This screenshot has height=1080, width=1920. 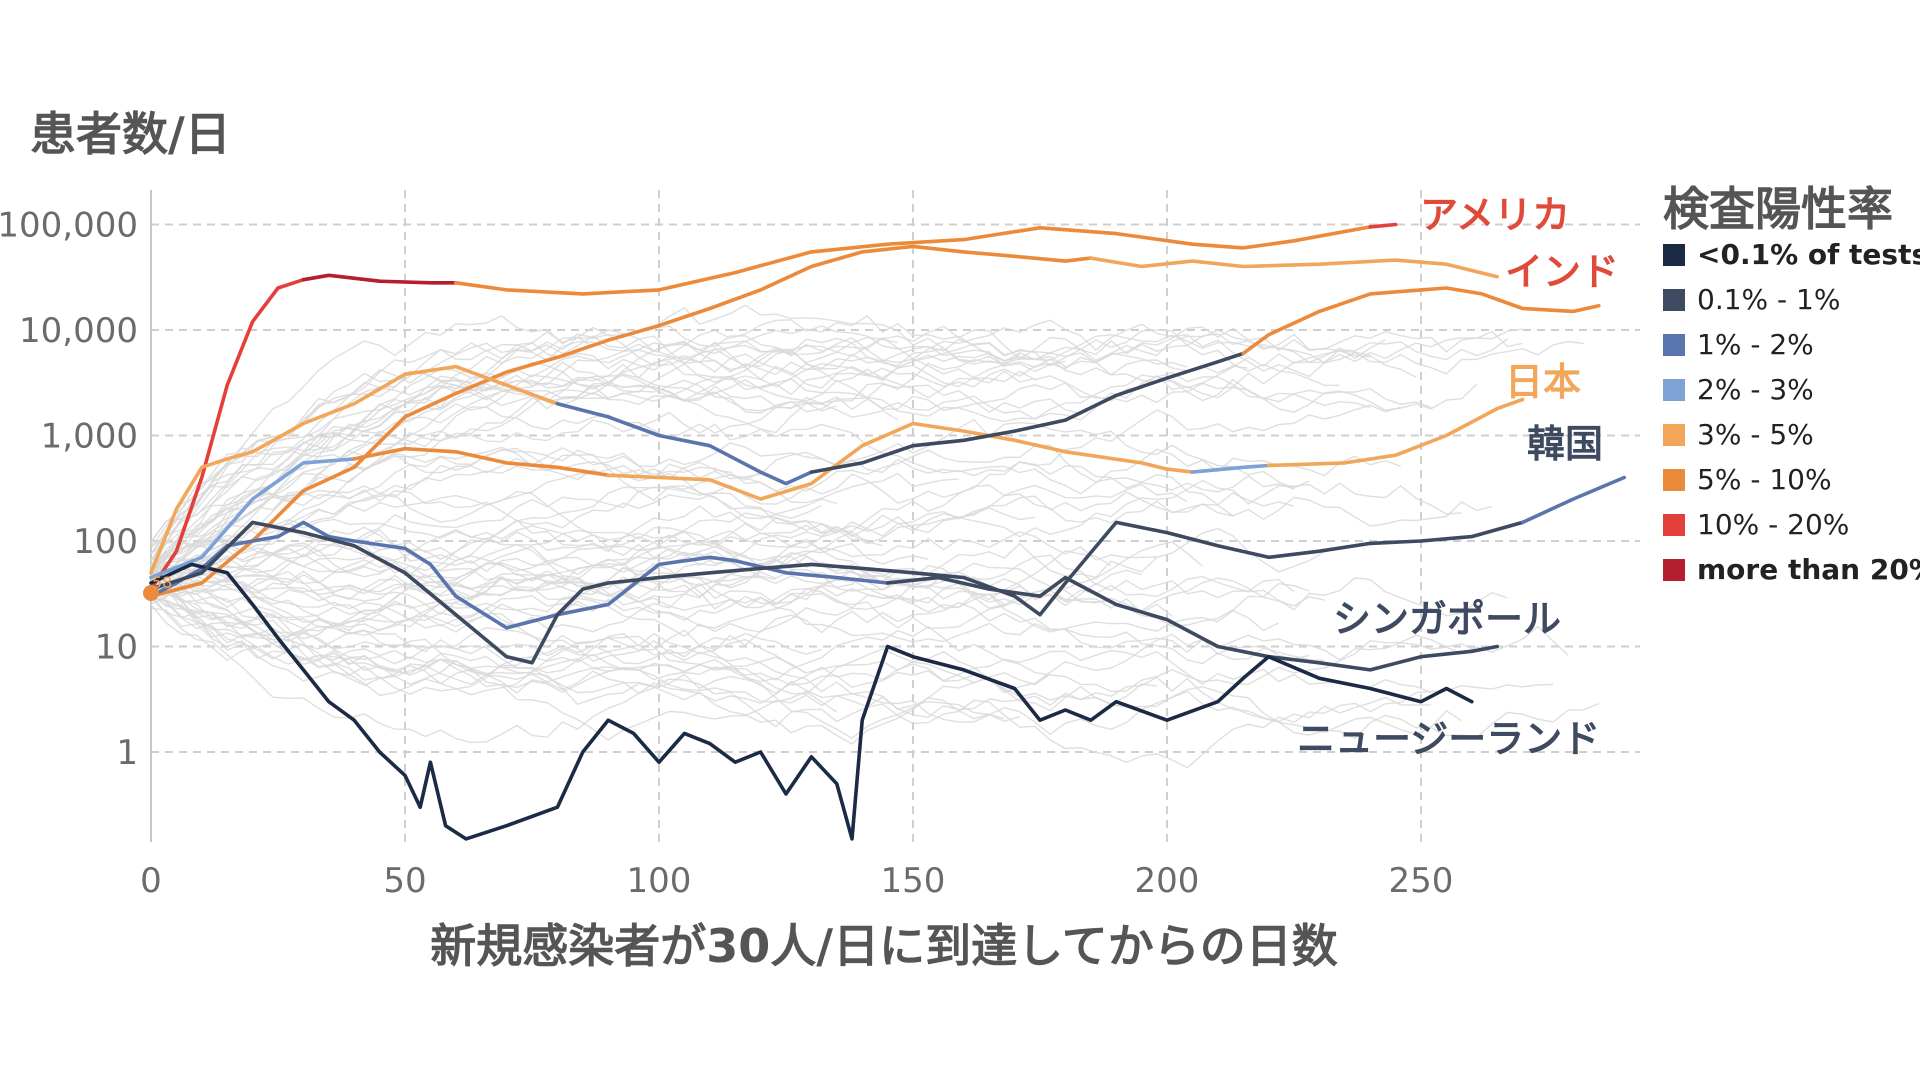 I want to click on legend-item-label: 0.1% - 1%, so click(x=1768, y=299).